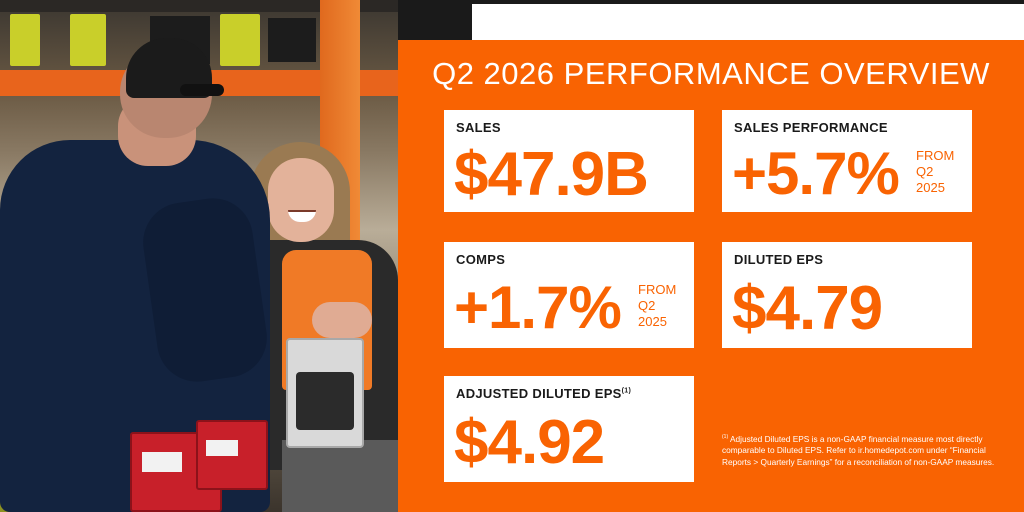  I want to click on sales-card: SALES $47.9B, so click(569, 161).